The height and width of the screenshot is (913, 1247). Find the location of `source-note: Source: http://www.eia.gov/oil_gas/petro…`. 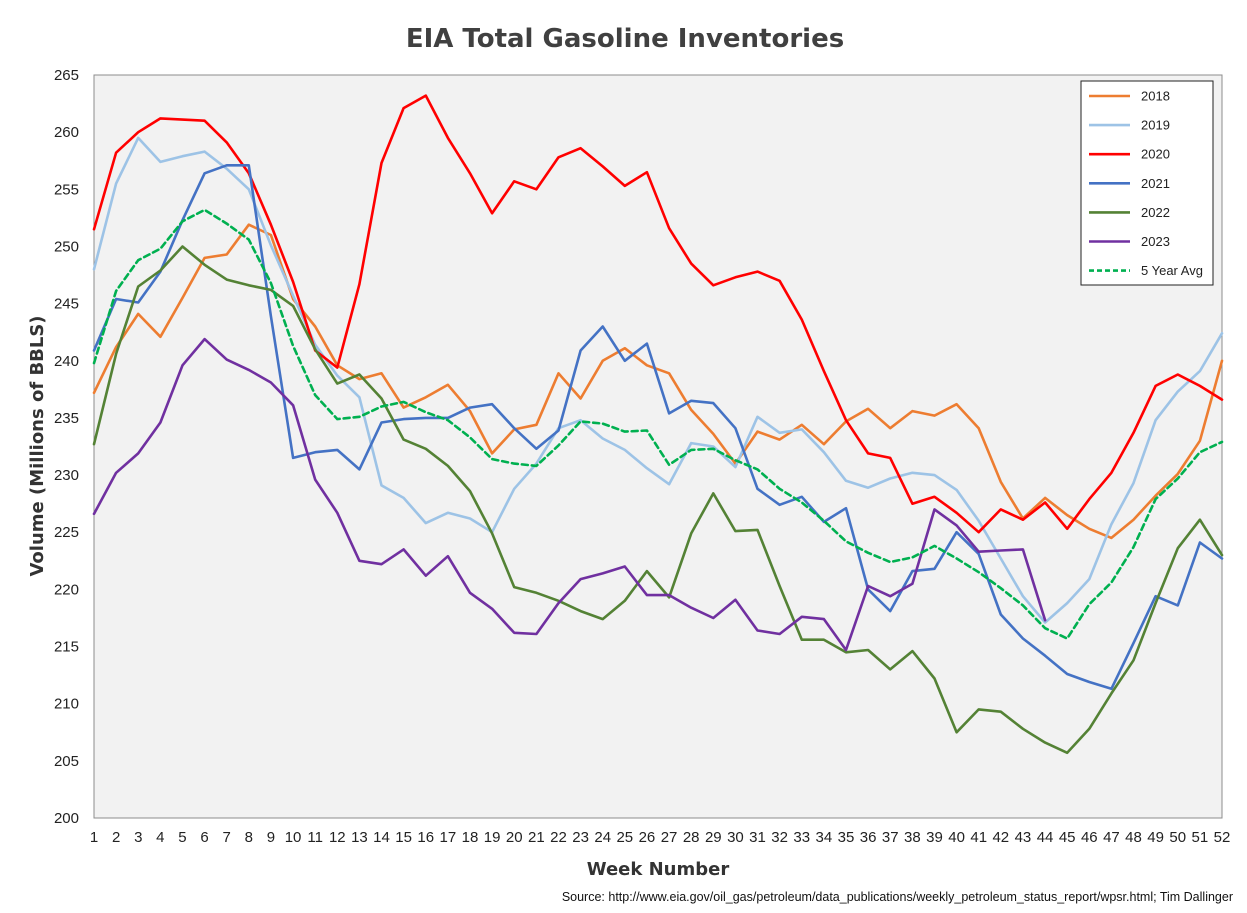

source-note: Source: http://www.eia.gov/oil_gas/petro… is located at coordinates (897, 897).